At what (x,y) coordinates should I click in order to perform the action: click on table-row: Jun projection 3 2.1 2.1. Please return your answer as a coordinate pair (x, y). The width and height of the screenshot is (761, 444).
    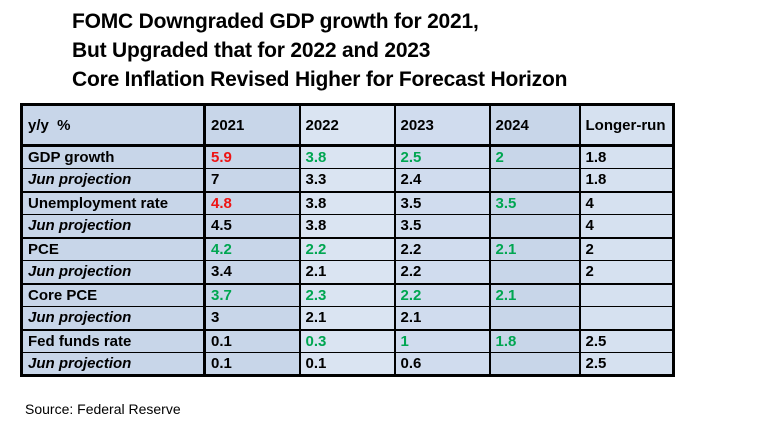
    Looking at the image, I should click on (347, 318).